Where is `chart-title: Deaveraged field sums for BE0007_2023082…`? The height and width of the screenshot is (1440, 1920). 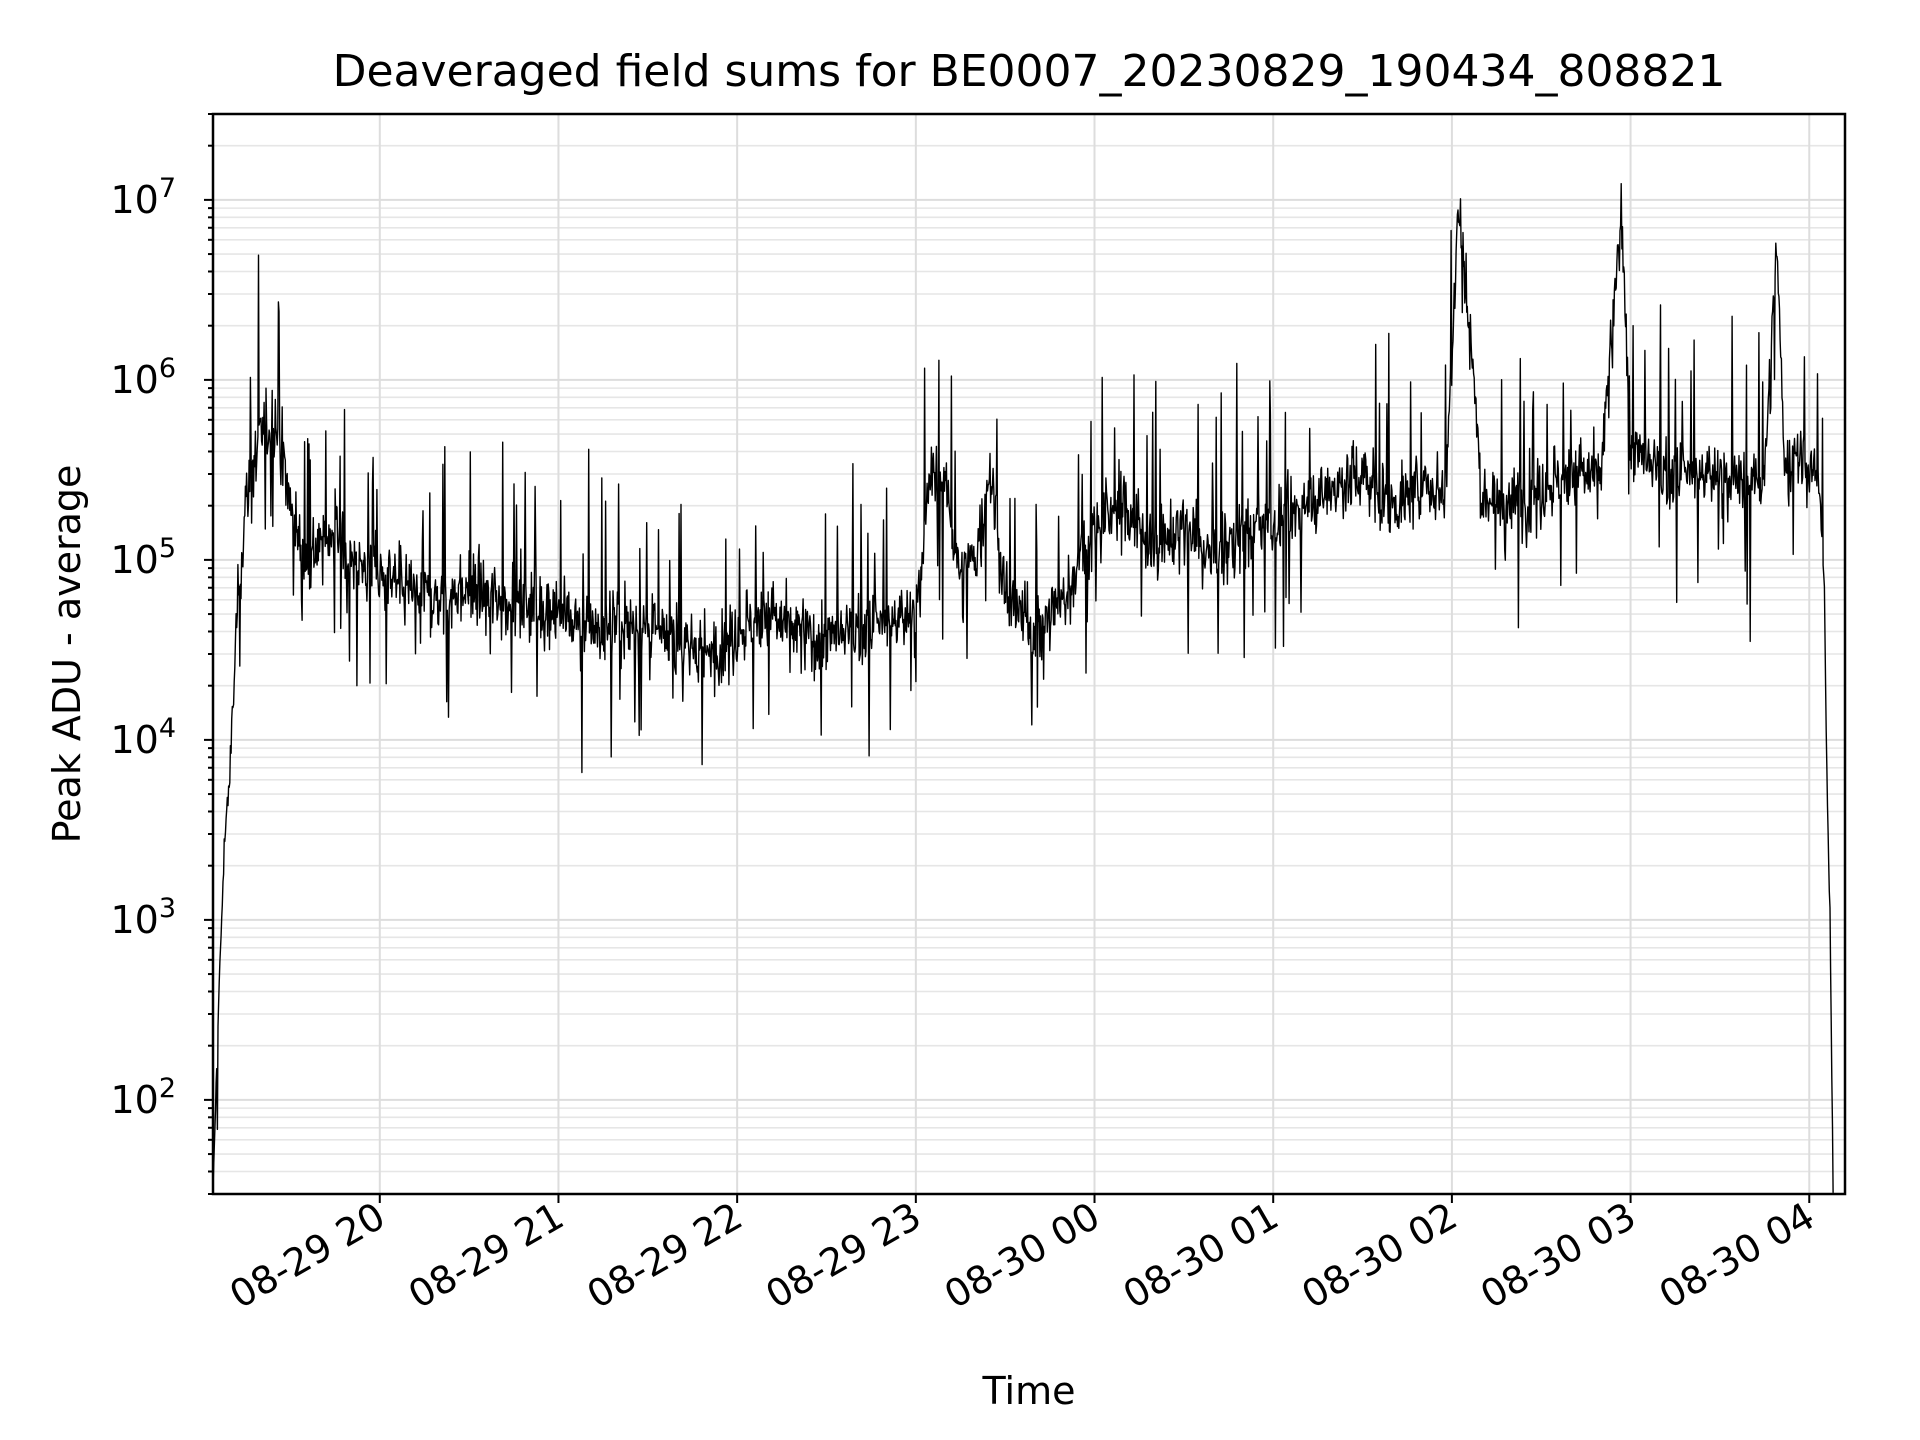
chart-title: Deaveraged field sums for BE0007_2023082… is located at coordinates (1029, 71).